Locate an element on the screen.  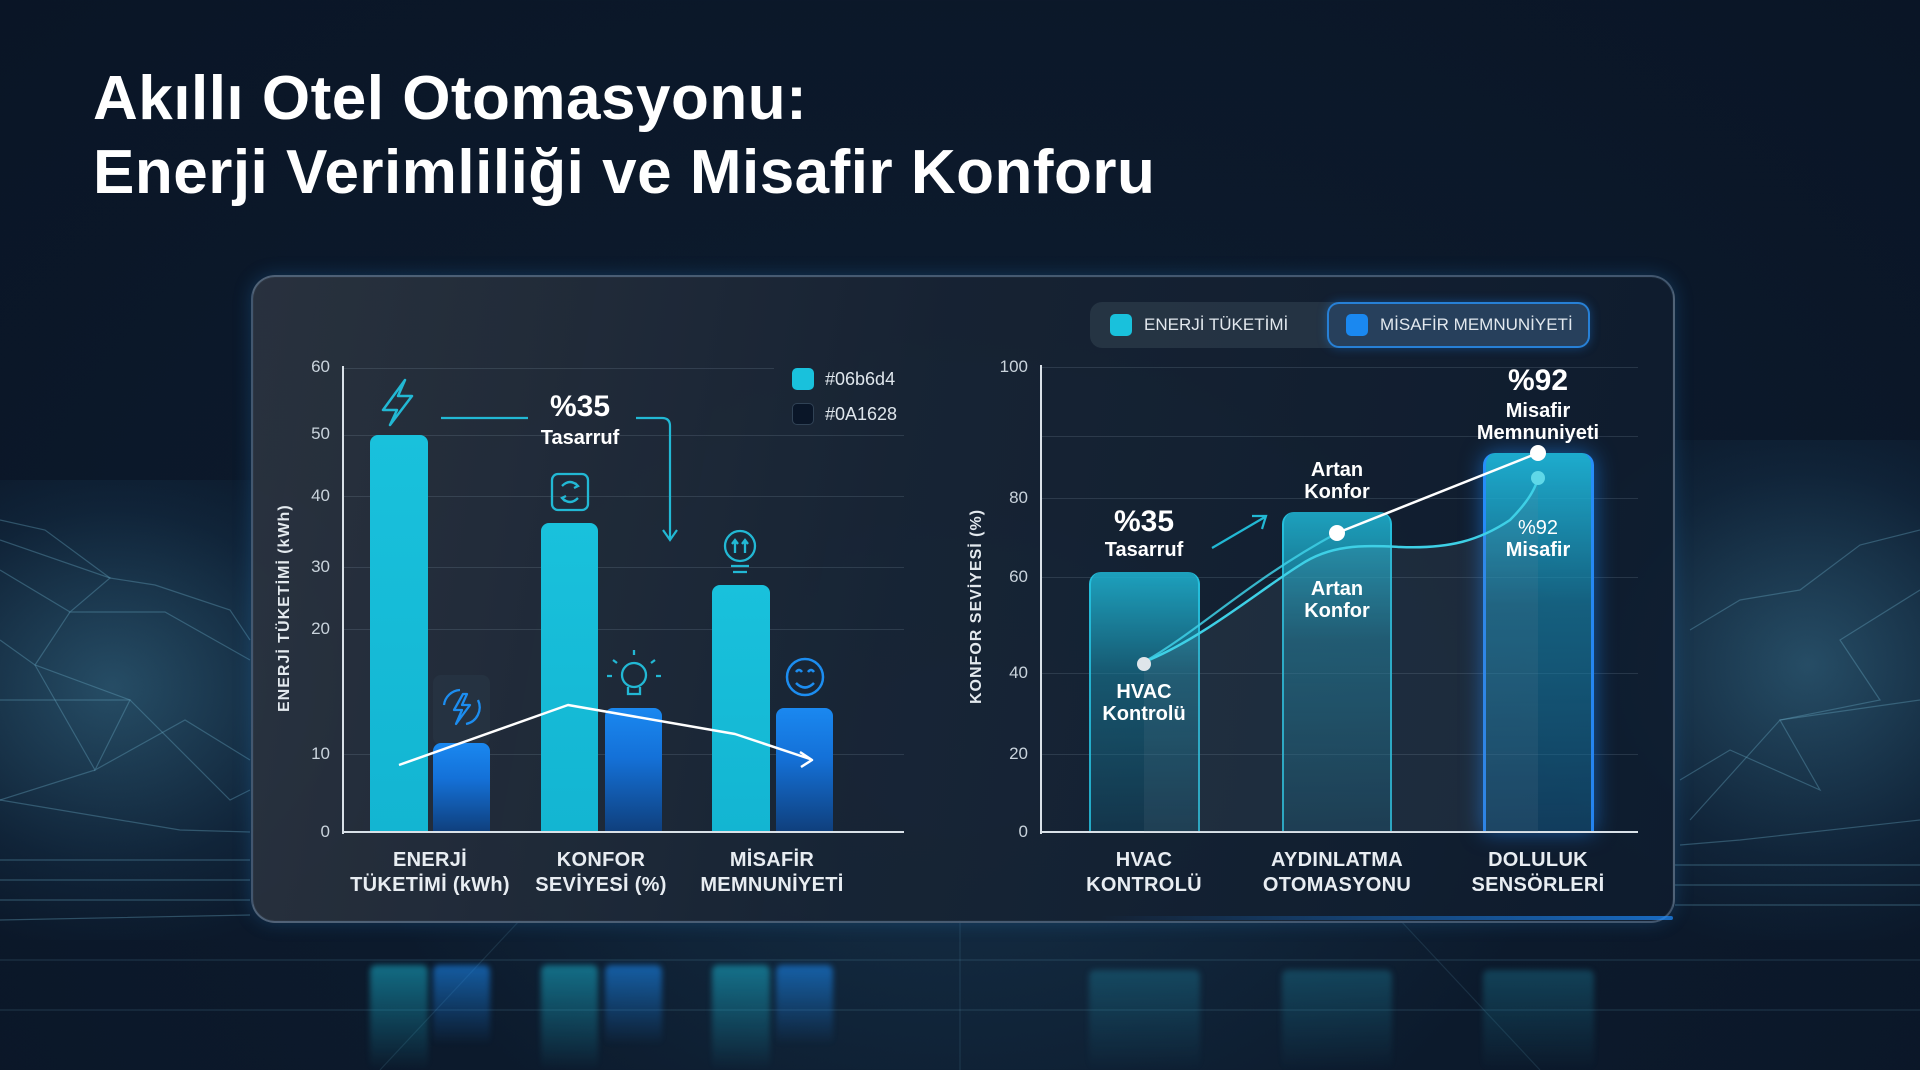
sync-icon is located at coordinates (570, 492).